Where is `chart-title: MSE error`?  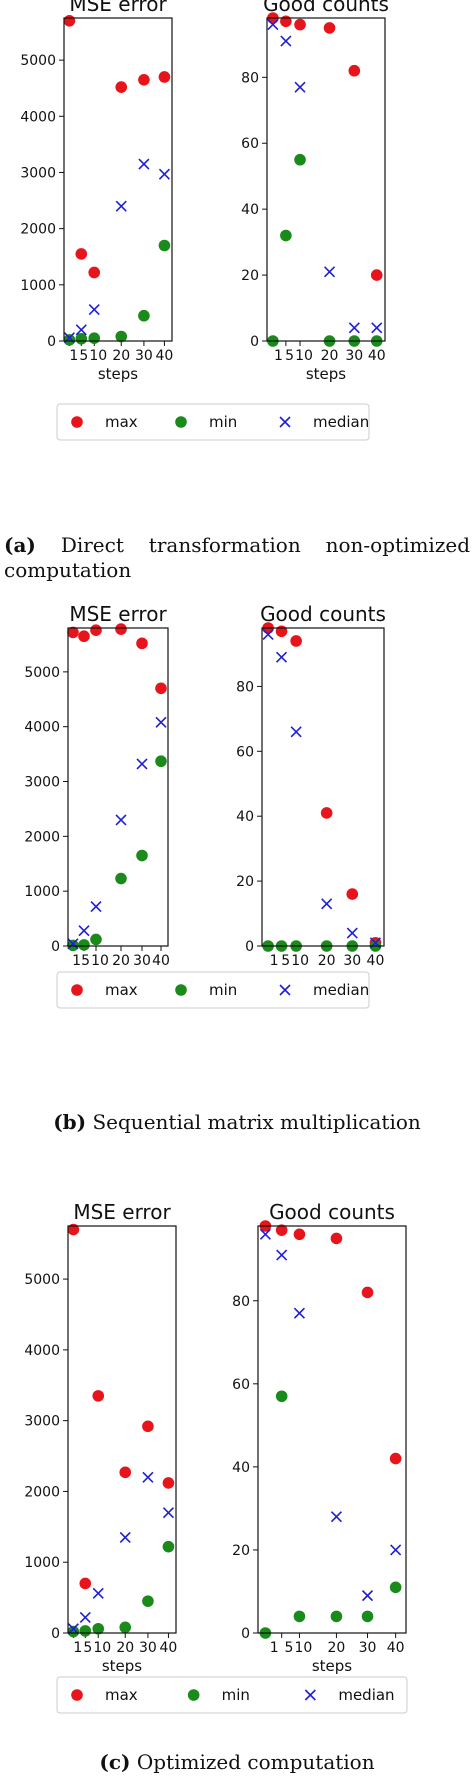
chart-title: MSE error is located at coordinates (118, 614).